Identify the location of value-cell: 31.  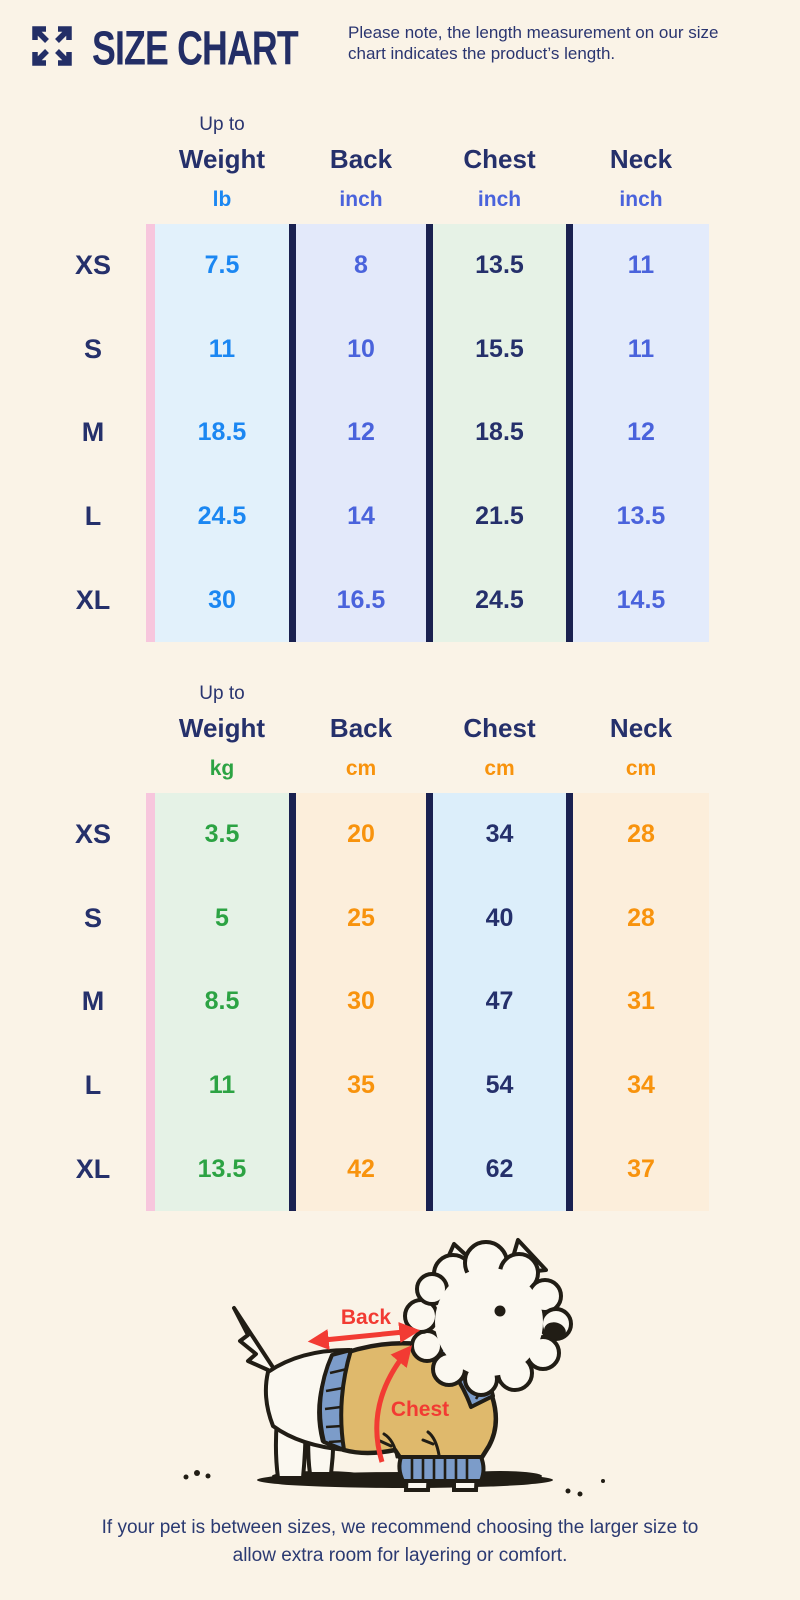
(641, 1001).